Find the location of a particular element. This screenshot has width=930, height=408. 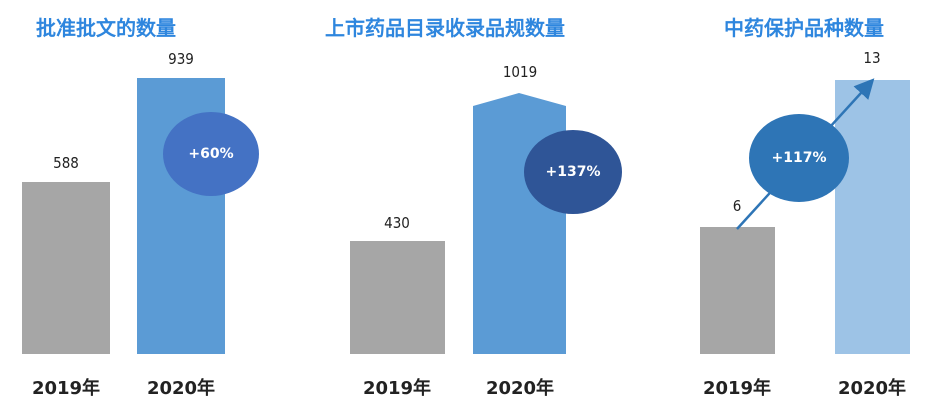

chart-1-value-2020: 939 is located at coordinates (181, 59).